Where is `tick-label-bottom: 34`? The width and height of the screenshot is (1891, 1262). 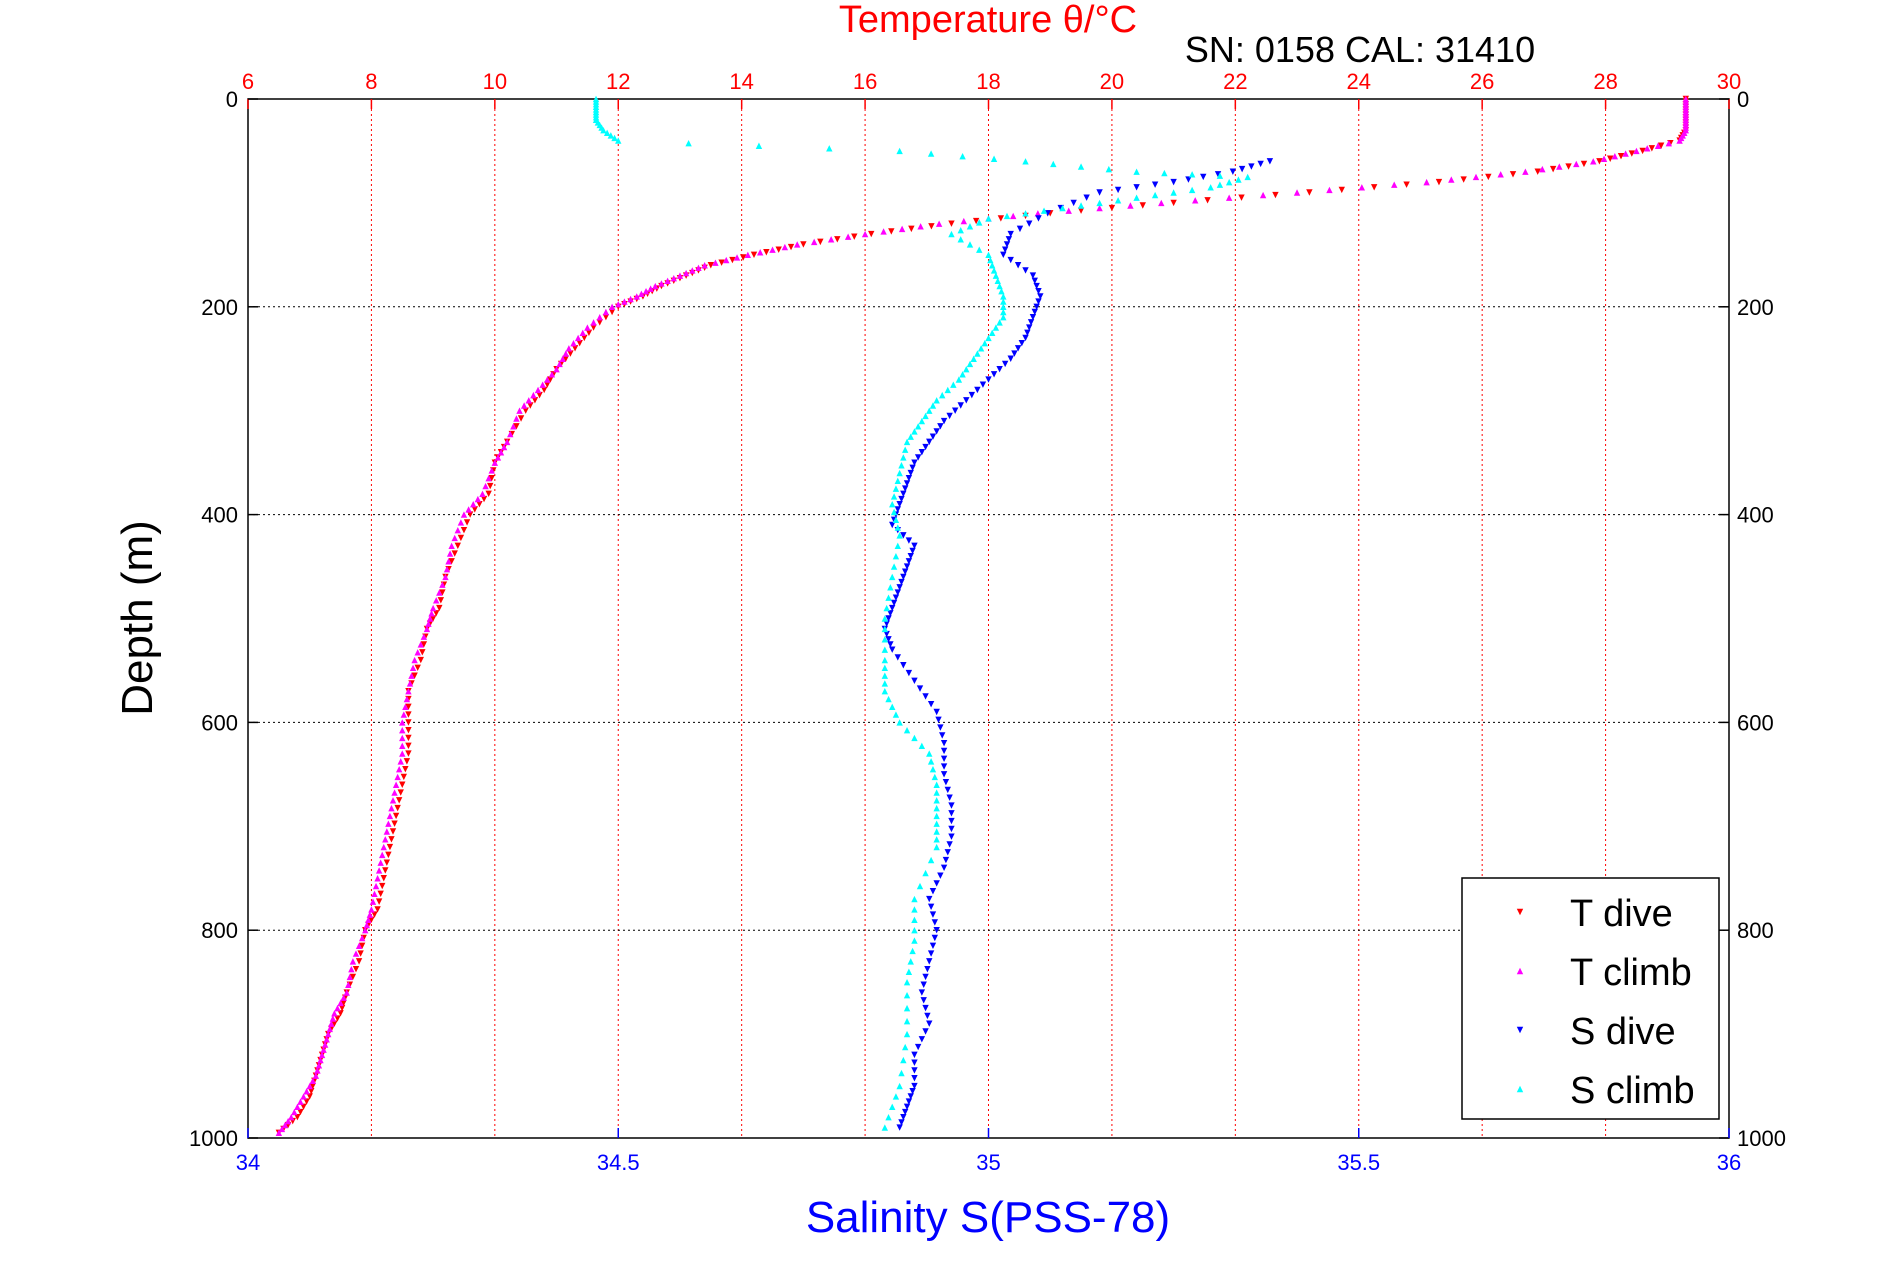
tick-label-bottom: 34 is located at coordinates (248, 1162).